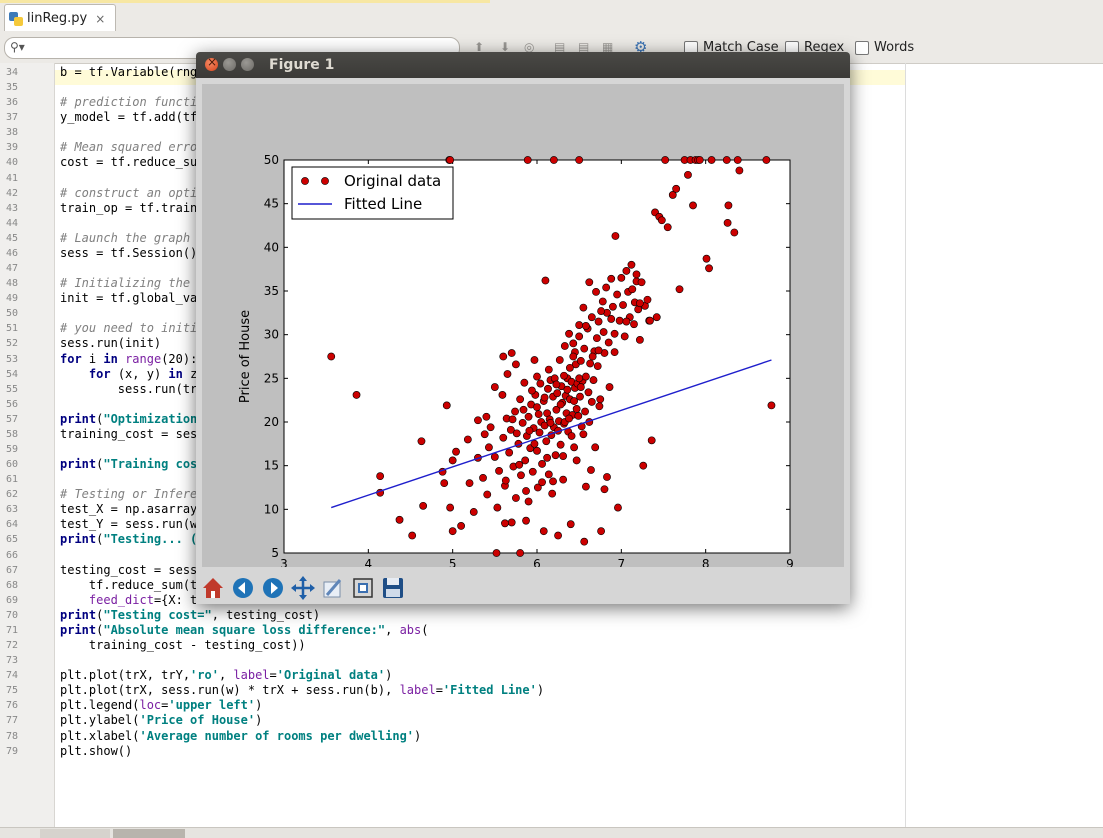 The image size is (1103, 838). I want to click on code-line: init = tf.global_va, so click(129, 298).